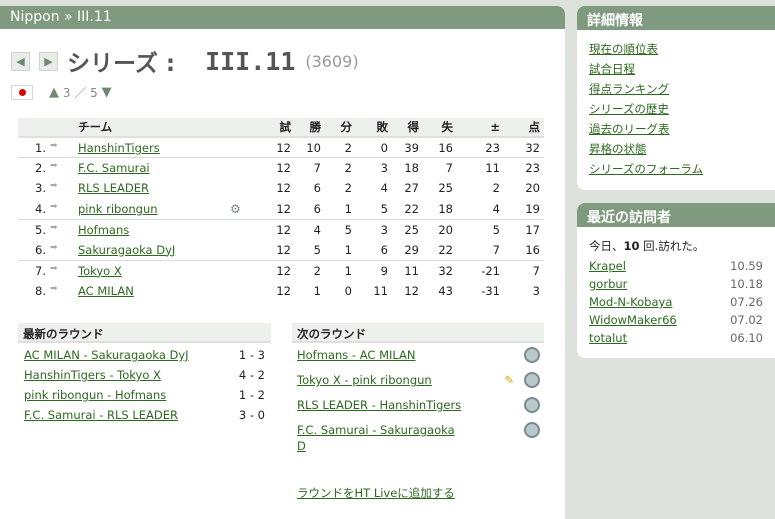 This screenshot has height=519, width=775. I want to click on level-down: 5, so click(94, 92).